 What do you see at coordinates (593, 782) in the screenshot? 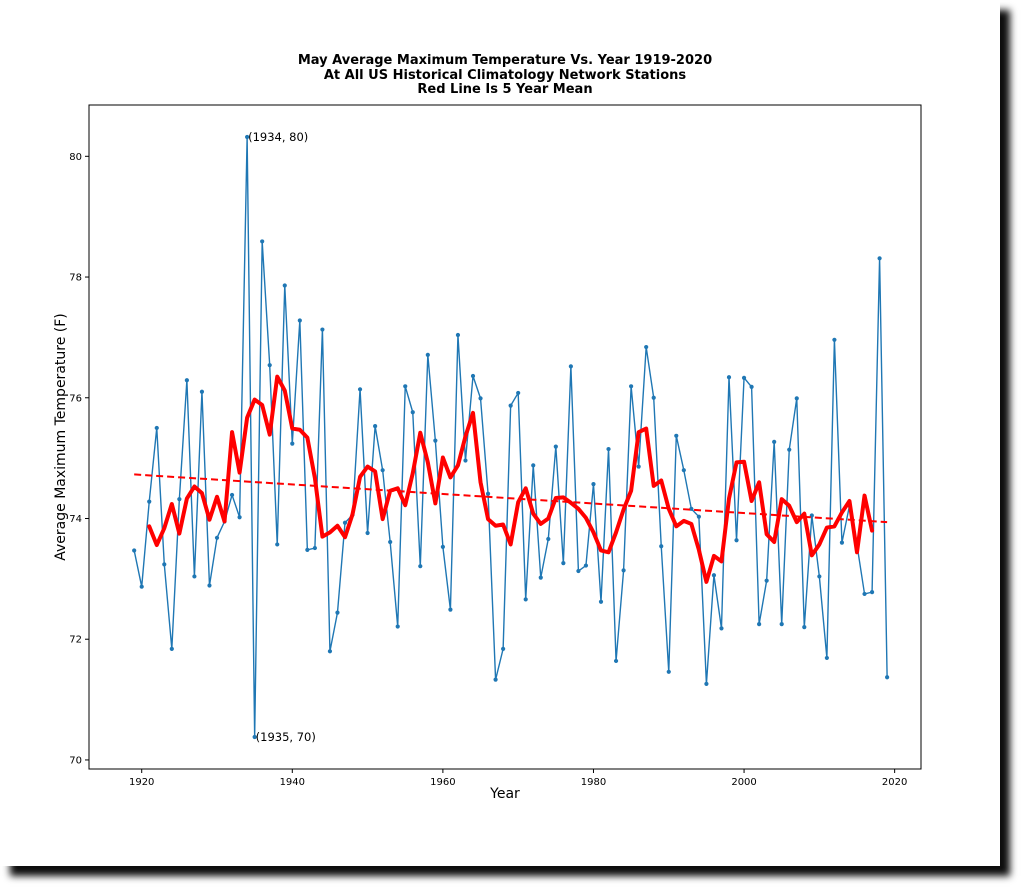
I see `x-tick-label: 1980` at bounding box center [593, 782].